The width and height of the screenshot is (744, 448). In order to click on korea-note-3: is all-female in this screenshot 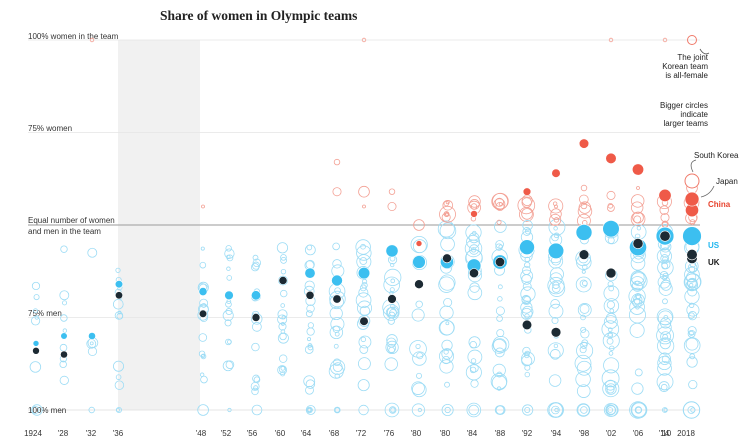, I will do `click(686, 75)`.